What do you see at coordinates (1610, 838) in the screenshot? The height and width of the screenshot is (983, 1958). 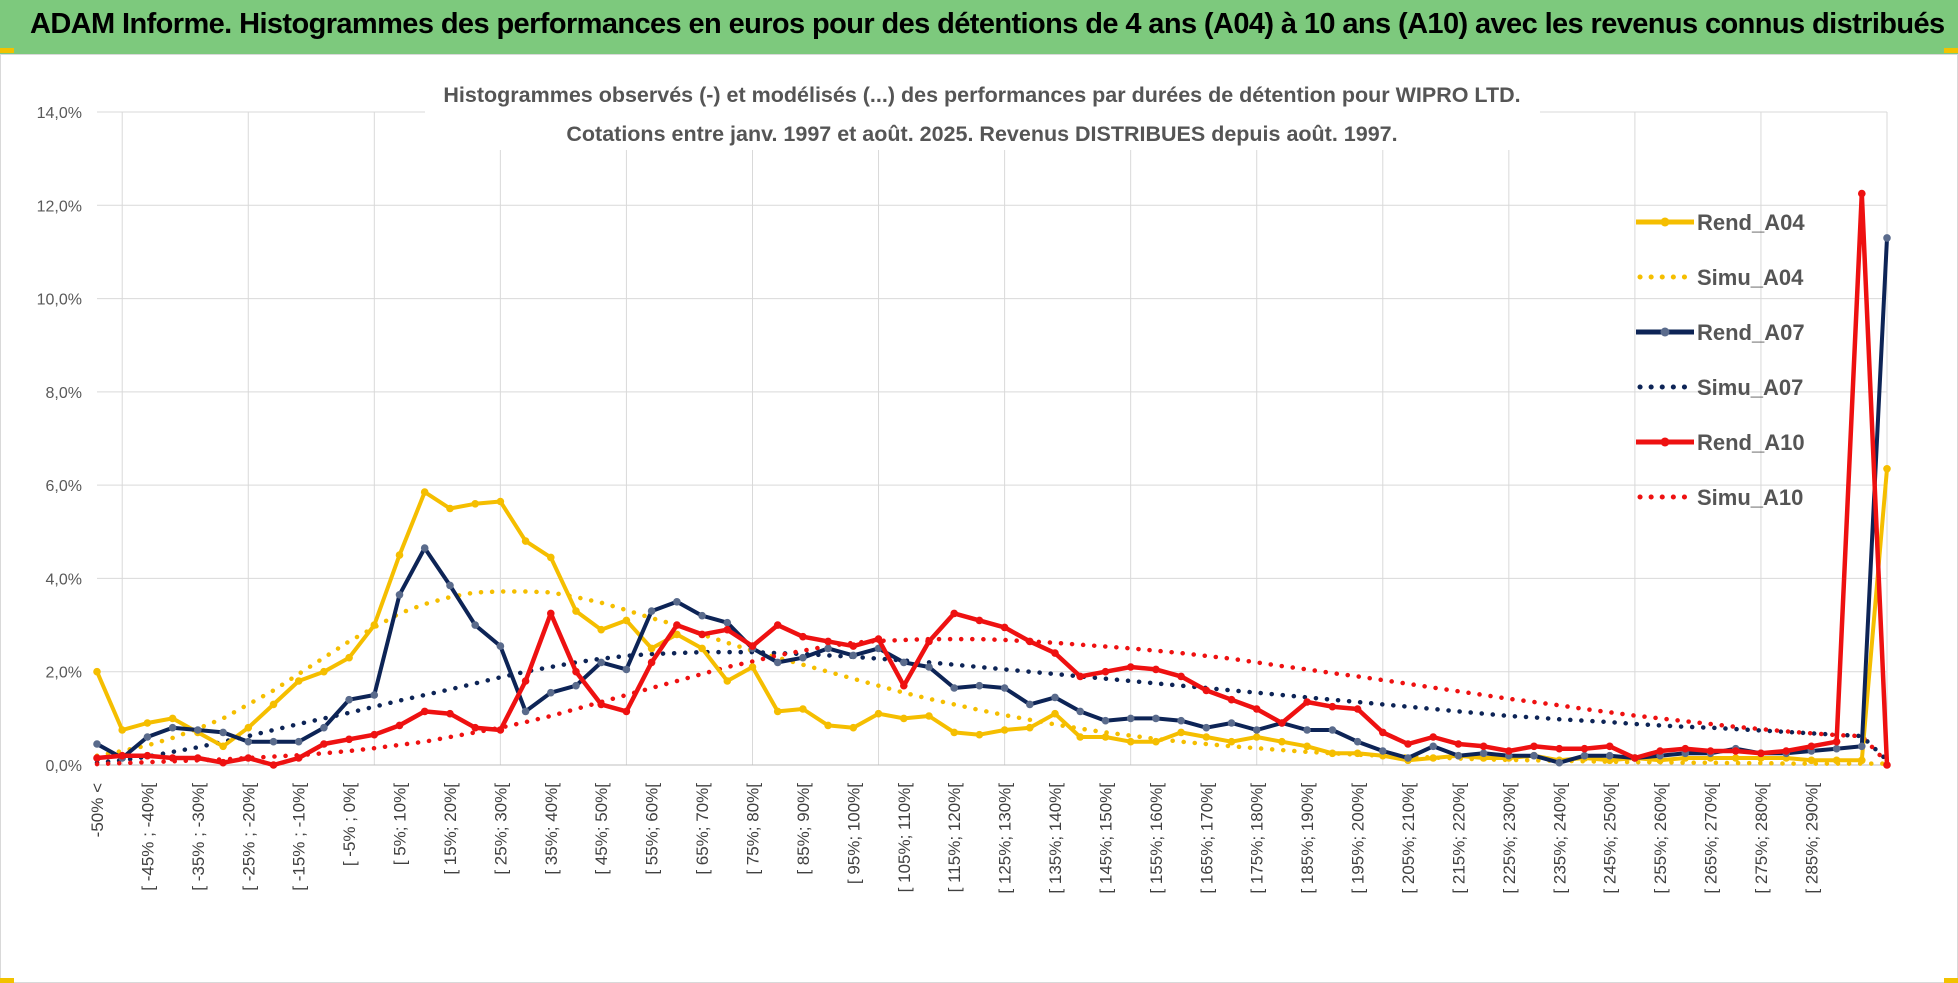 I see `x-tick-label: [ 245%; 250%[` at bounding box center [1610, 838].